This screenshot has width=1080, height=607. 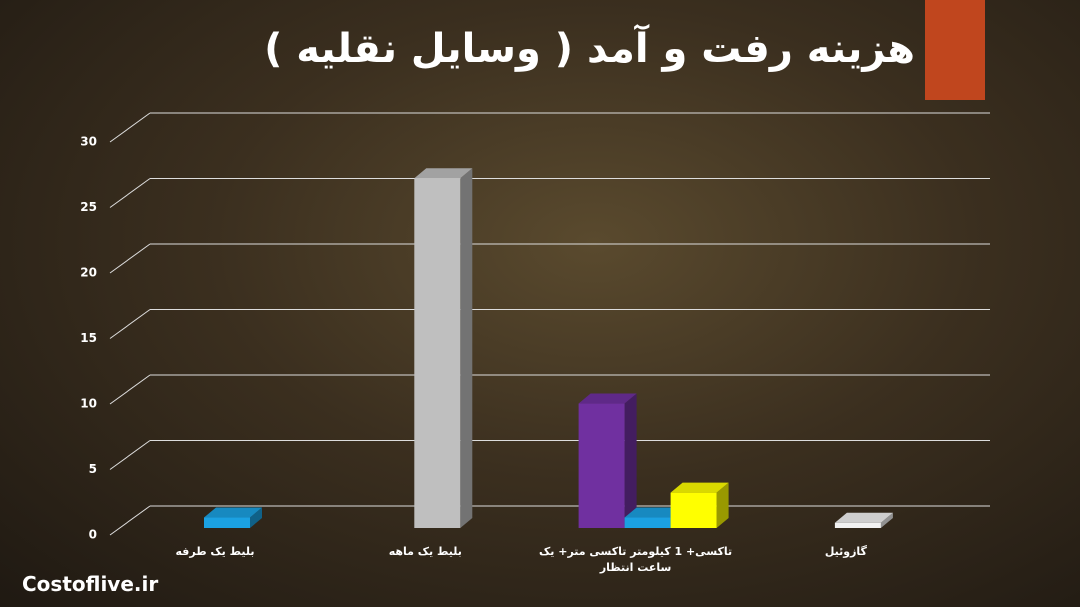 I want to click on y-tick-label: 15, so click(x=88, y=338).